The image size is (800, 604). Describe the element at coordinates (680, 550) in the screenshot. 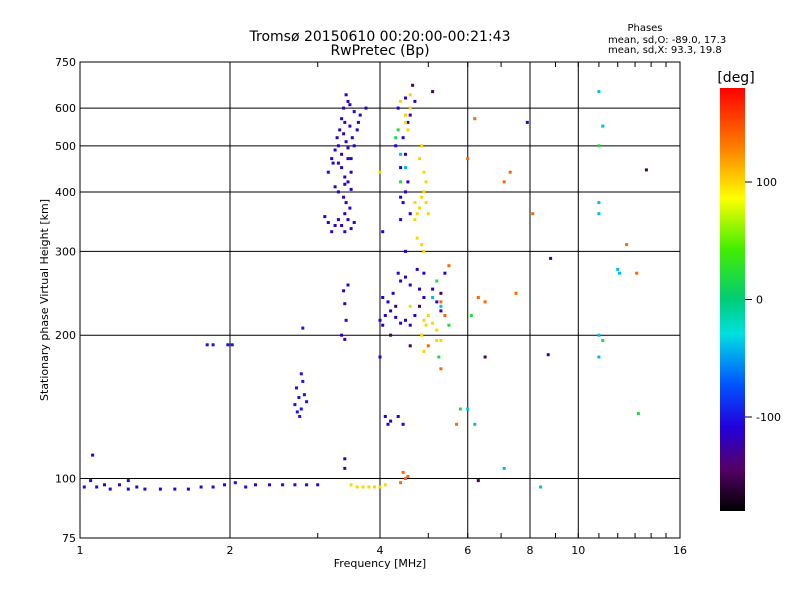

I see `x-tick-label: 16` at that location.